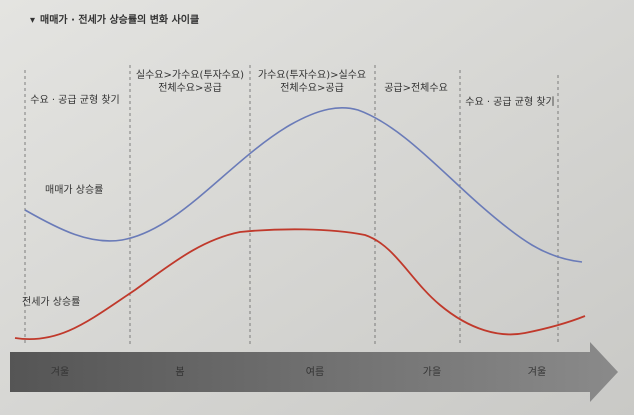 Image resolution: width=634 pixels, height=415 pixels. I want to click on title: 매매가 · 전세가 상승률의 변화 사이클, so click(119, 19).